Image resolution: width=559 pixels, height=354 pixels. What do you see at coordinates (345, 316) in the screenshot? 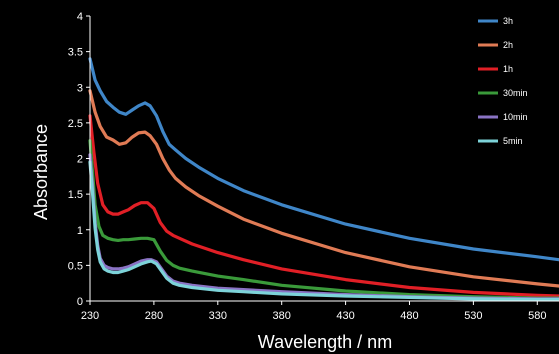
I see `x-tick-label: 430` at bounding box center [345, 316].